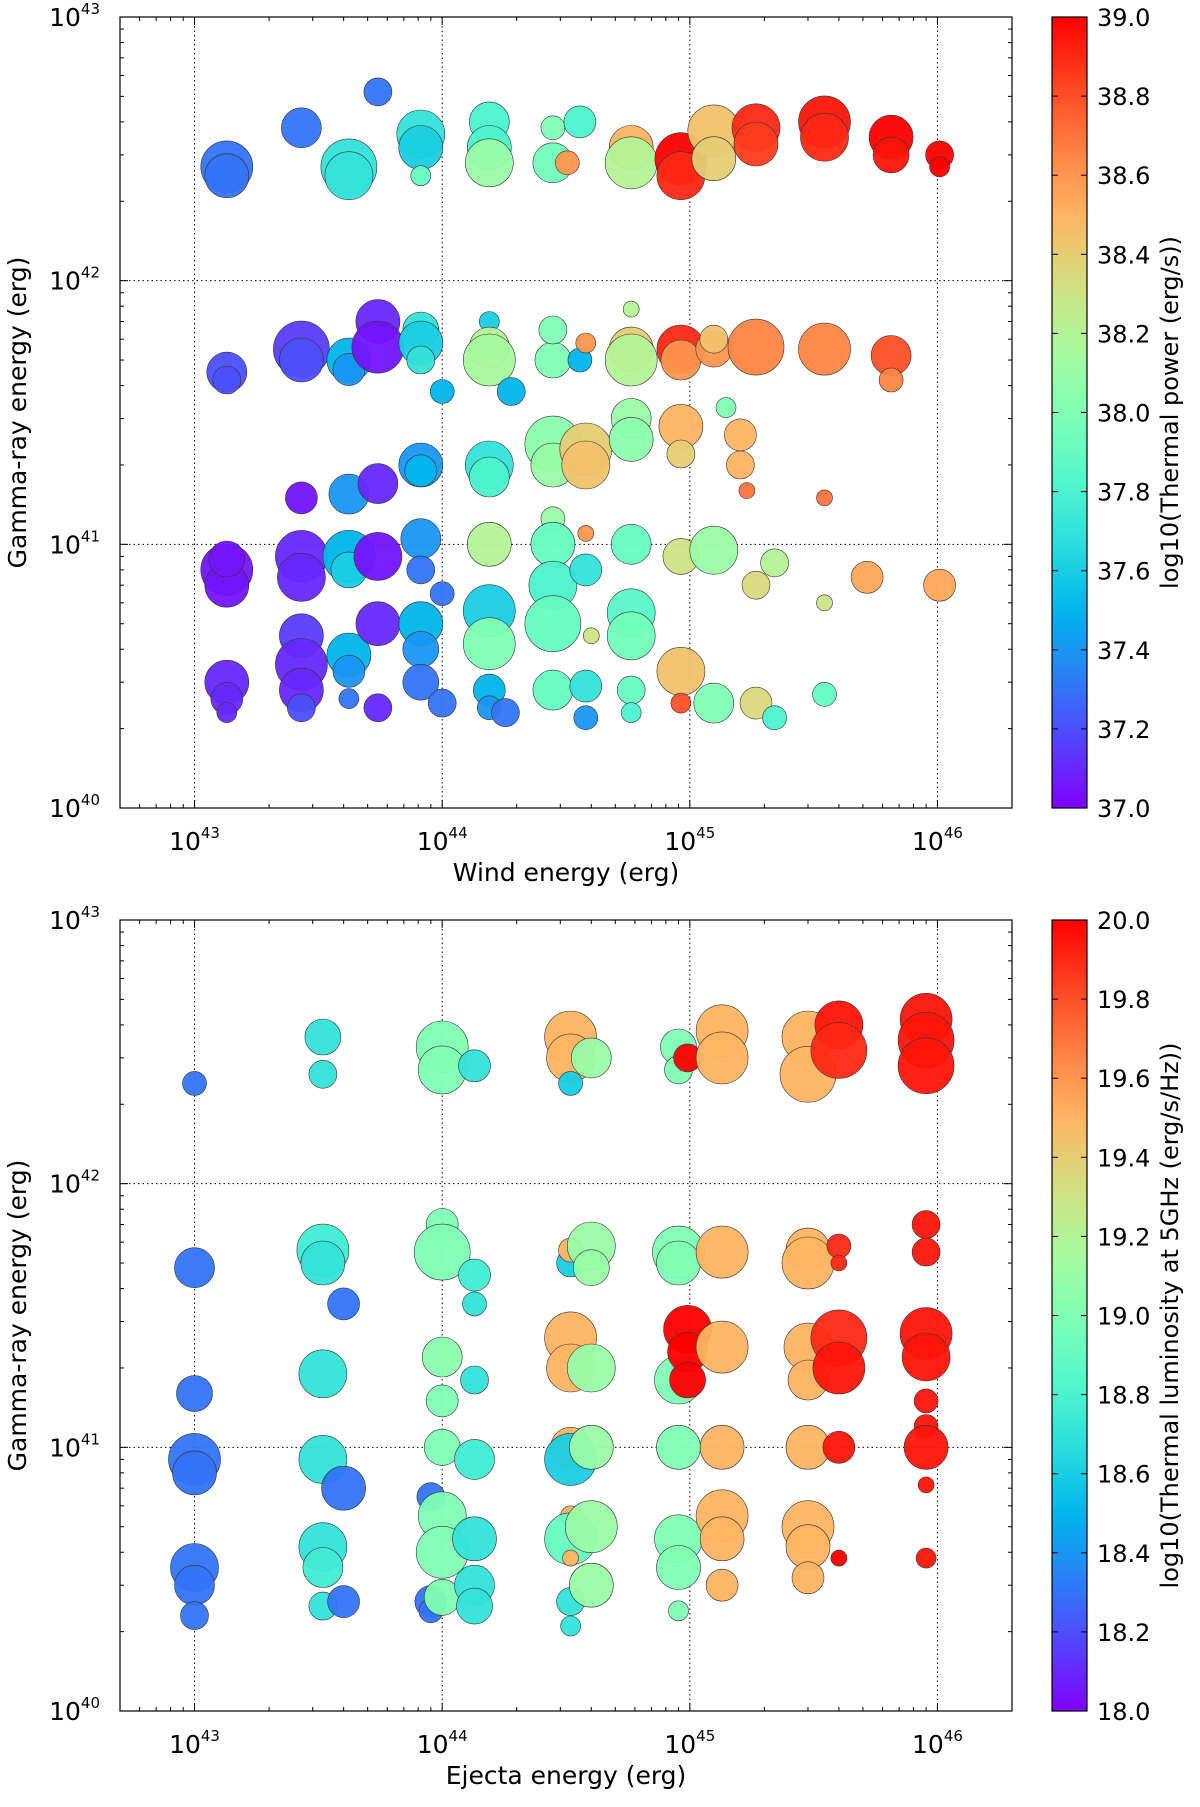 The width and height of the screenshot is (1200, 1807). Describe the element at coordinates (1123, 97) in the screenshot. I see `colorbar-tick-label: 38.8` at that location.